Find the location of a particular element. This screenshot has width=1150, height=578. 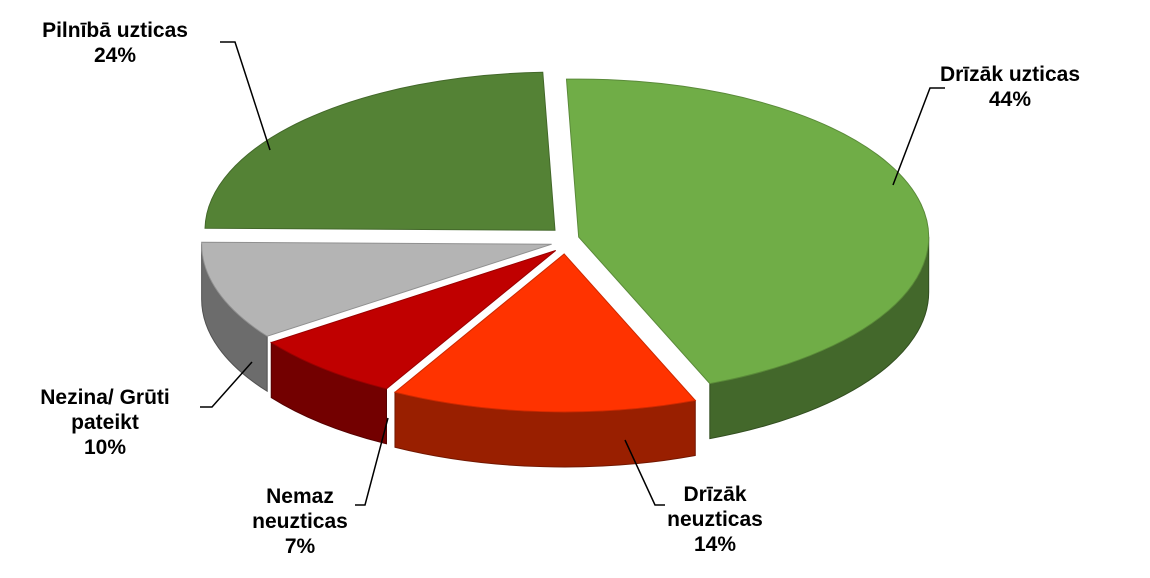

data-label: Drīzāk neuzticas 14% is located at coordinates (715, 519).